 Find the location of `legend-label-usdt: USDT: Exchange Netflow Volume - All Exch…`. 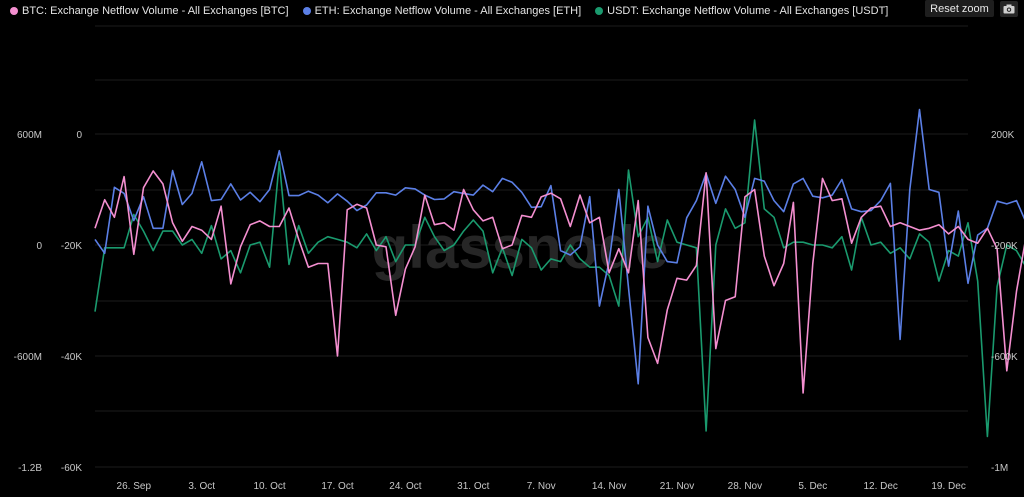

legend-label-usdt: USDT: Exchange Netflow Volume - All Exch… is located at coordinates (748, 11).